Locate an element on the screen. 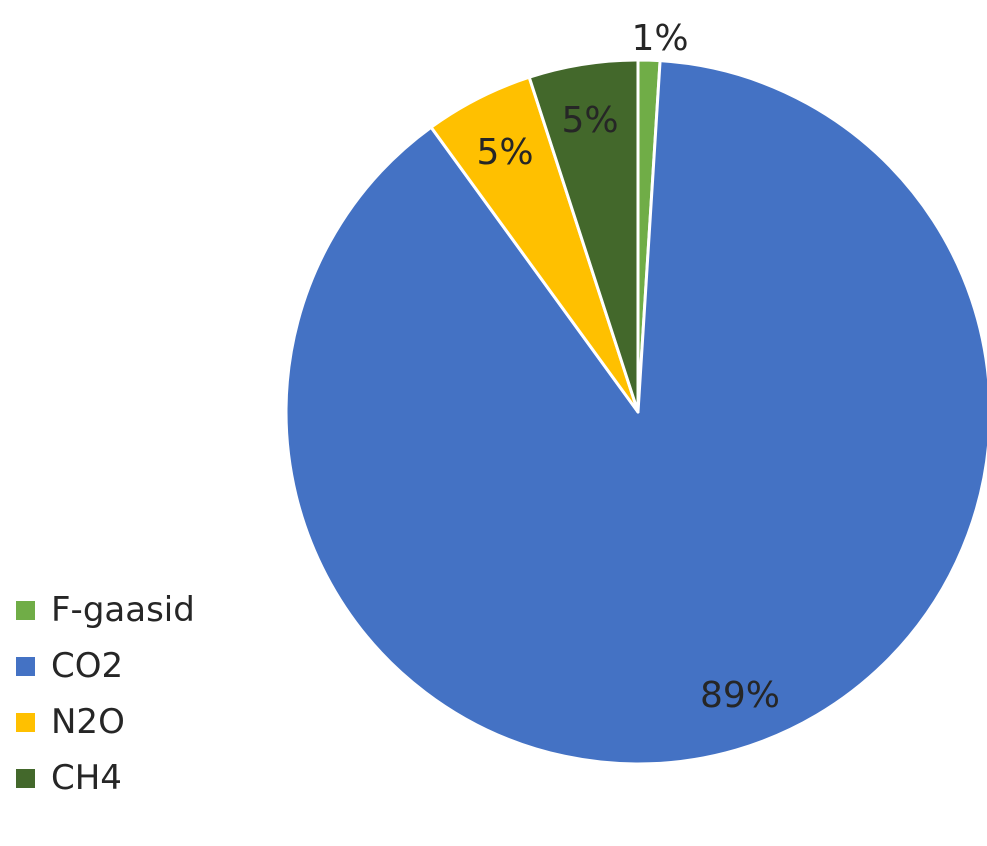 The image size is (987, 846). legend-item-n2o: N2O is located at coordinates (146, 722).